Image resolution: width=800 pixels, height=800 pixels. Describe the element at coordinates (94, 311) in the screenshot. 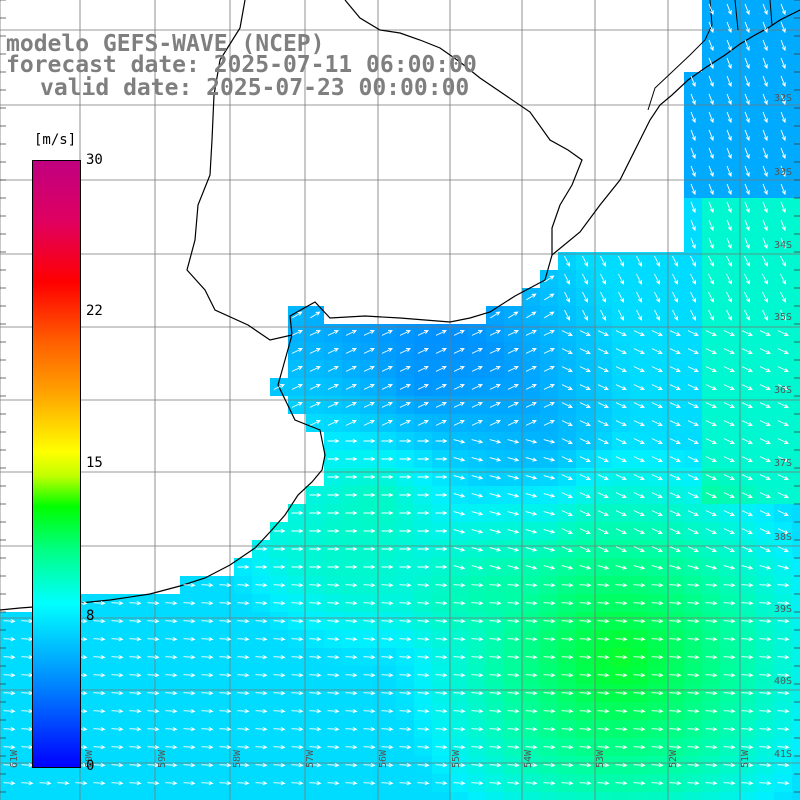

I see `colorbar-tick: 22` at that location.